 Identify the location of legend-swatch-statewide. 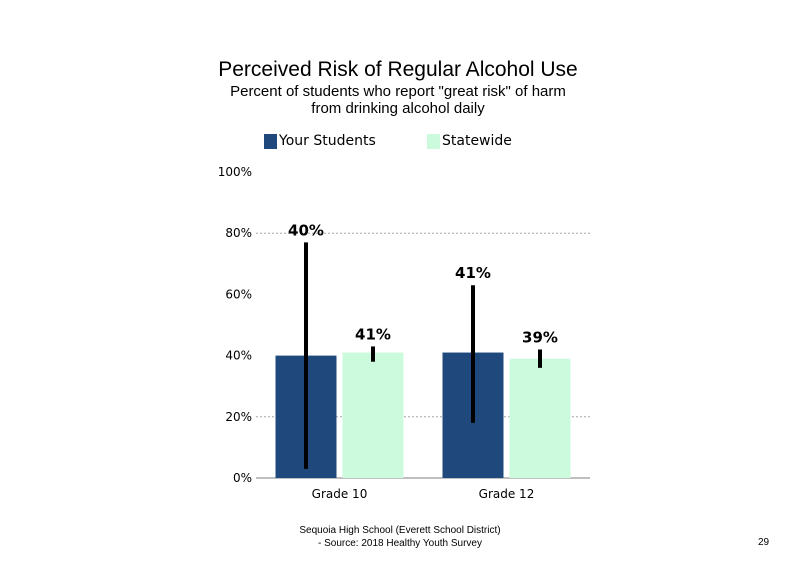
(433, 141).